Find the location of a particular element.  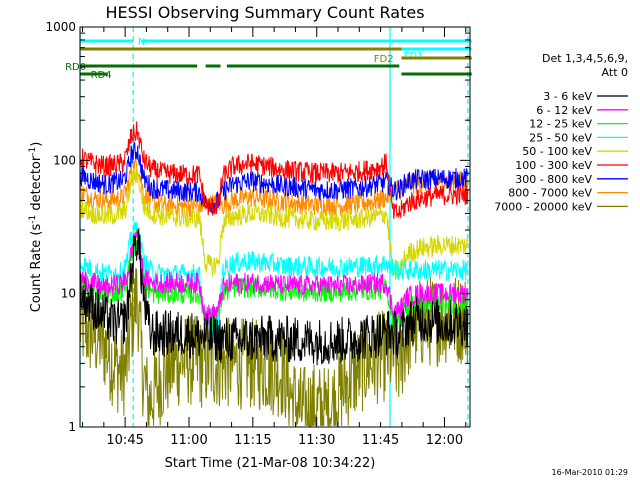

x-tick-label-5: 12:00 is located at coordinates (444, 440).